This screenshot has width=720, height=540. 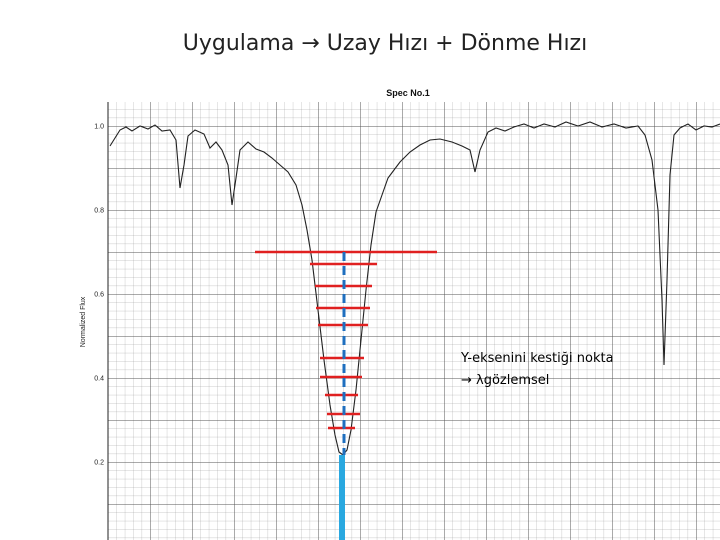 I want to click on y-tick-label: 0.4, so click(x=99, y=379).